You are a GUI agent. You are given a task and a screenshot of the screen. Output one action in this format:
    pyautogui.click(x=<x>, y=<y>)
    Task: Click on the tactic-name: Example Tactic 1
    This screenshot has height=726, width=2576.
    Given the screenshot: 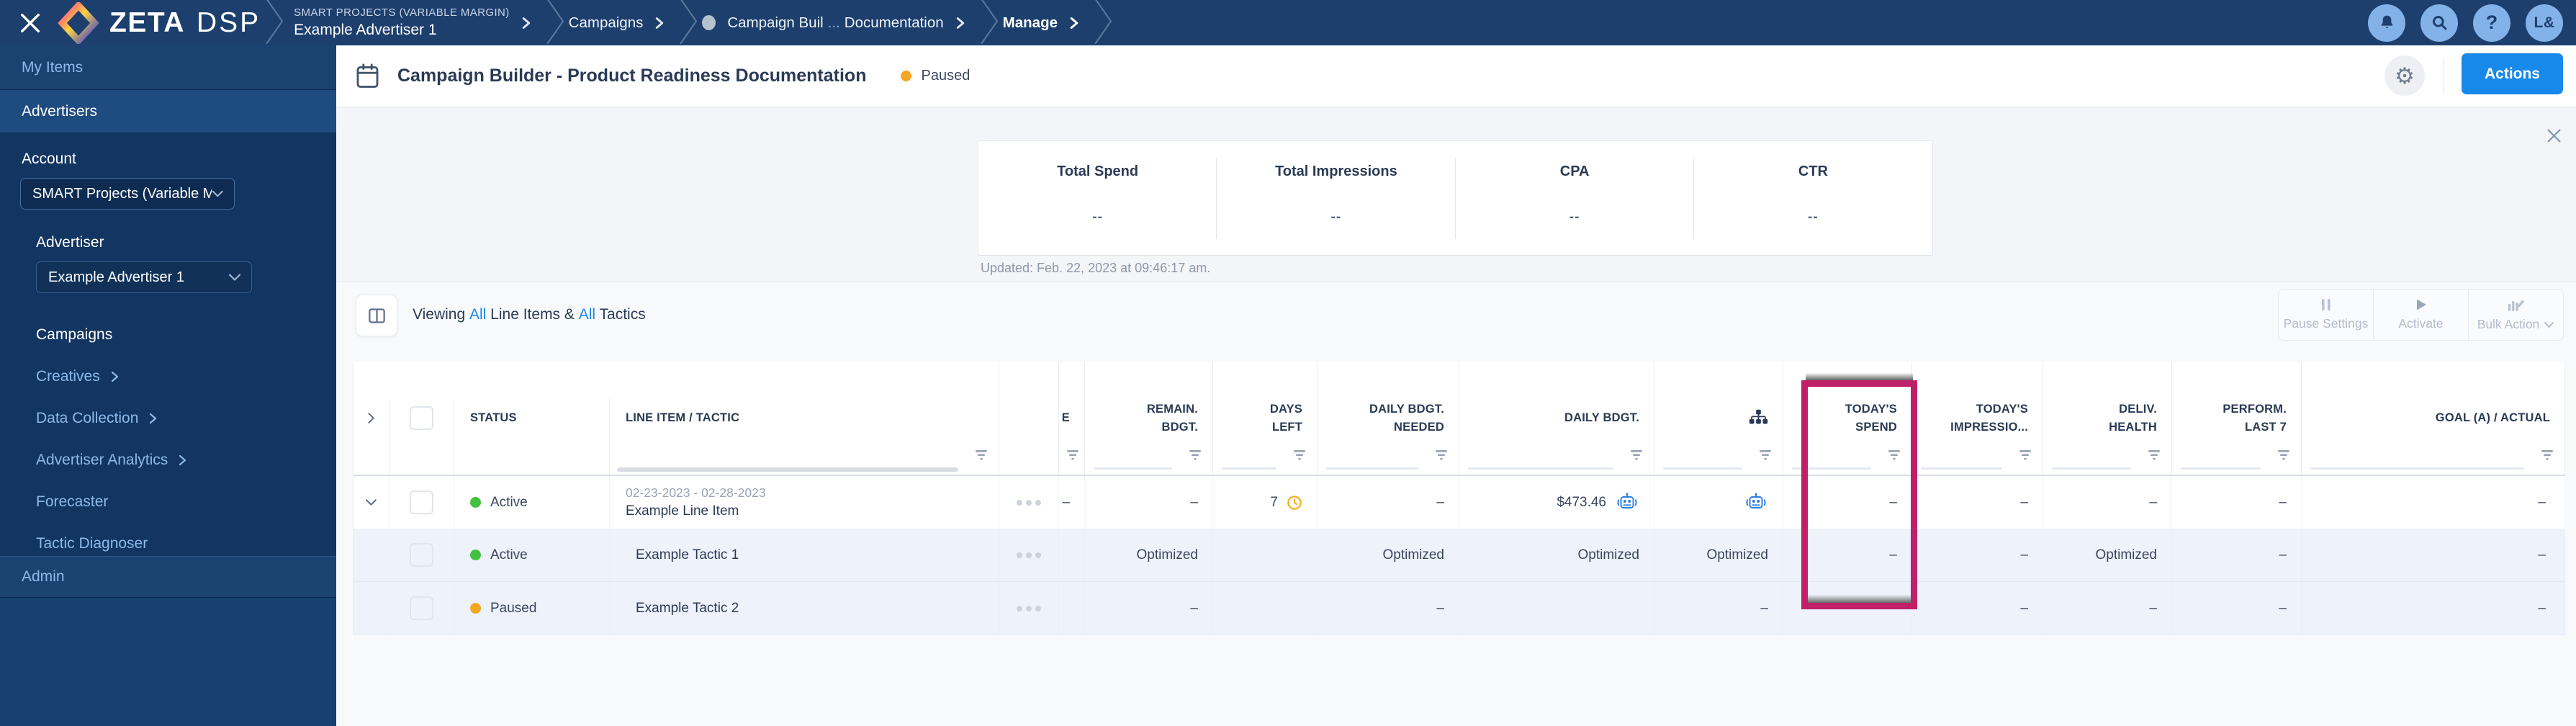 What is the action you would take?
    pyautogui.click(x=687, y=555)
    